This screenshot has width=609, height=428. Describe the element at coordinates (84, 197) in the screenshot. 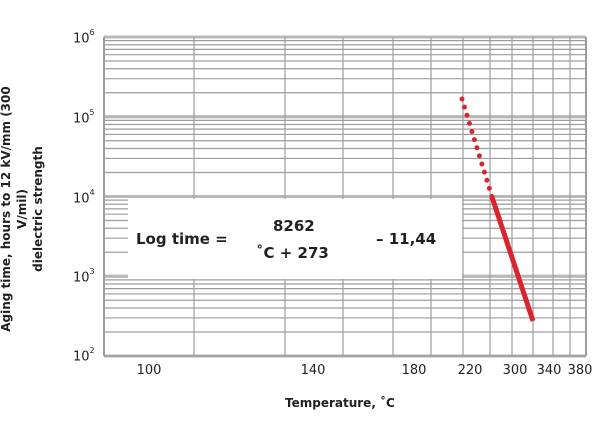

I see `y-tick-1e4: 10⁴` at that location.